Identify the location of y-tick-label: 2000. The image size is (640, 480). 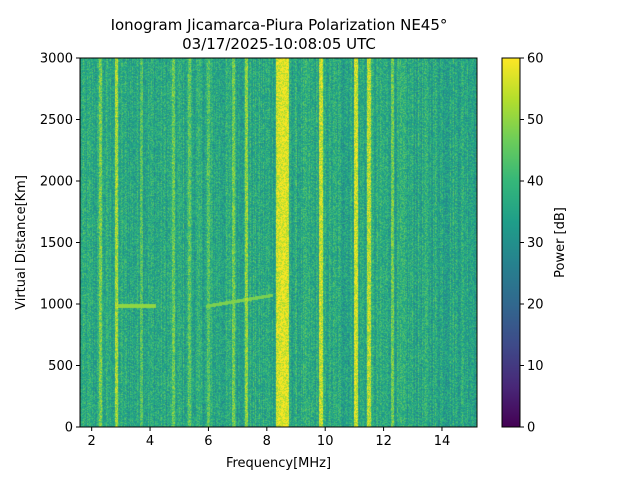
(56, 182).